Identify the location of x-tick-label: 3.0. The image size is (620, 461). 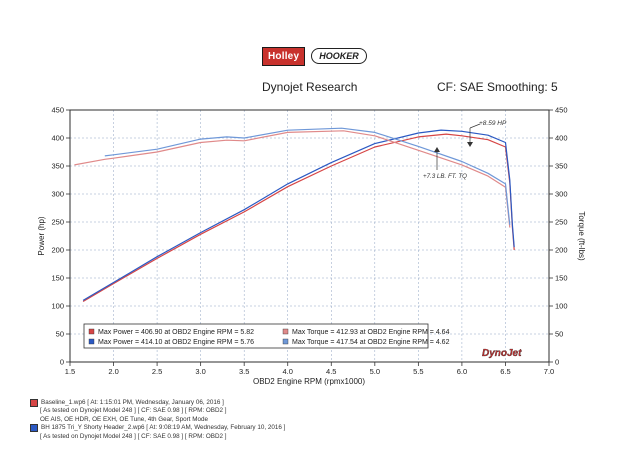
(200, 371).